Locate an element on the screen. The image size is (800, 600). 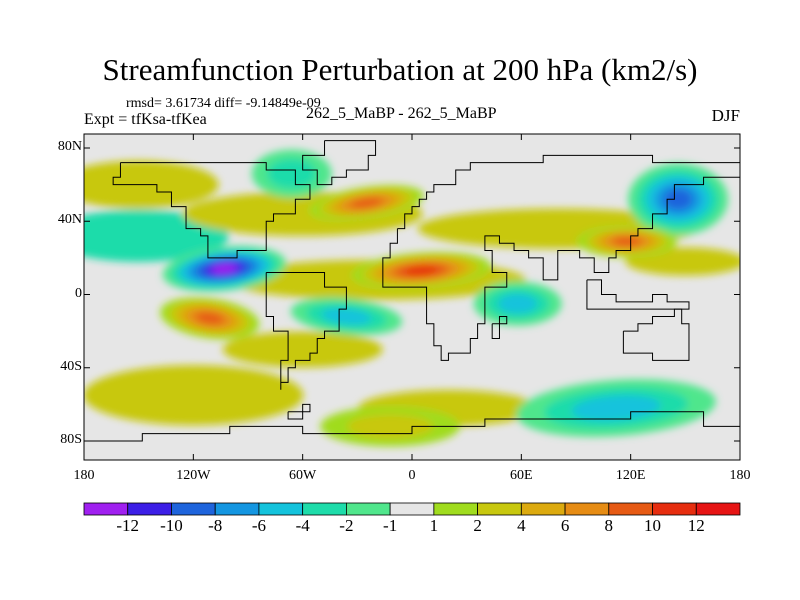
colorbar is located at coordinates (412, 509).